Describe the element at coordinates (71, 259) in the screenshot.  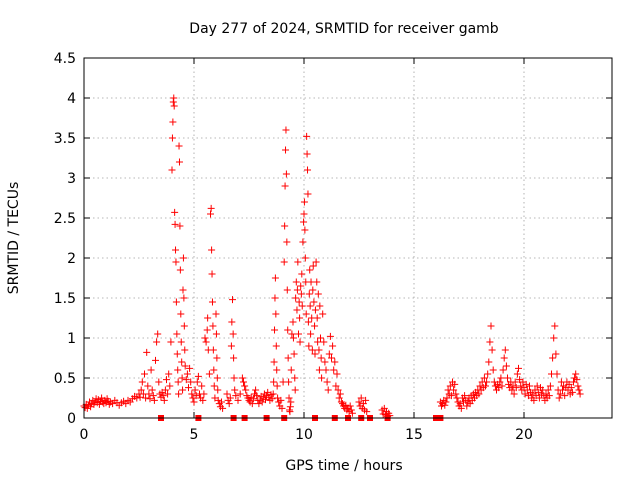
I see `y-tick-label: 2` at that location.